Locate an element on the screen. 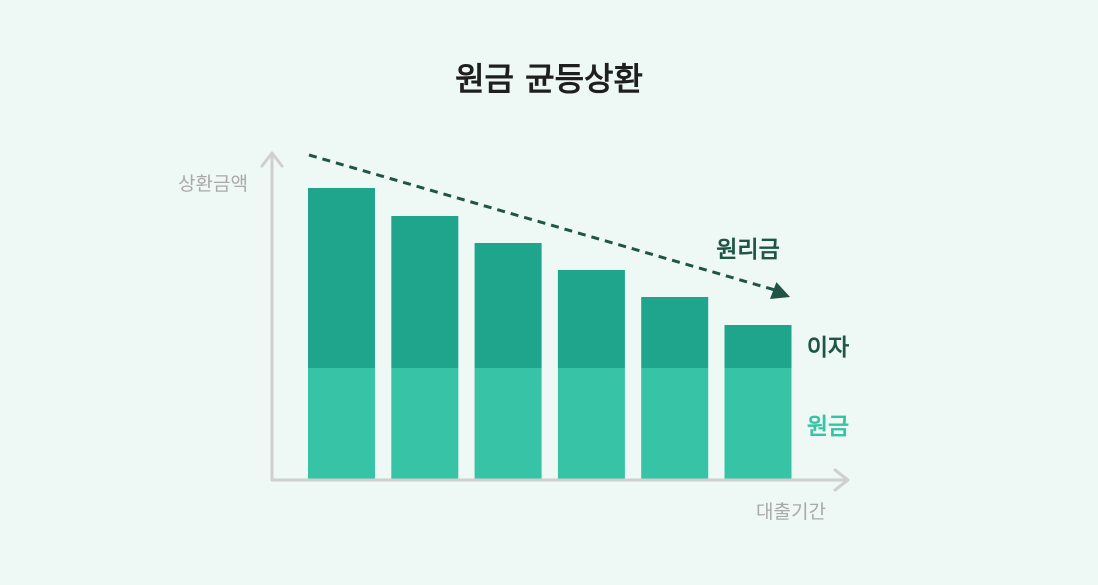  x-axis-label: 대출기간 is located at coordinates (791, 512).